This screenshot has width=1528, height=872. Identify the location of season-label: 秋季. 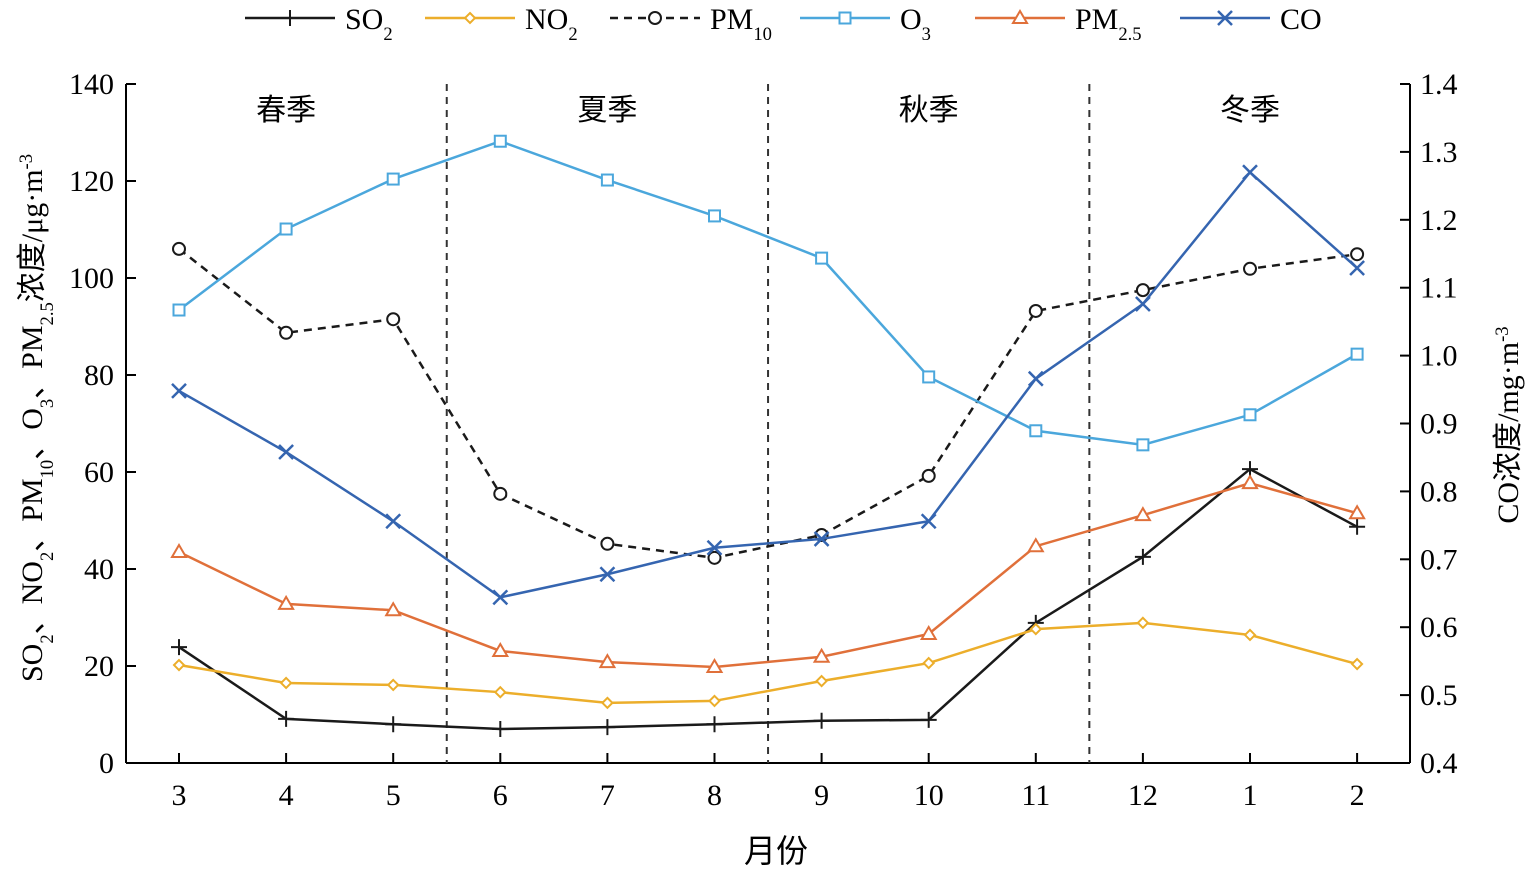
(929, 110).